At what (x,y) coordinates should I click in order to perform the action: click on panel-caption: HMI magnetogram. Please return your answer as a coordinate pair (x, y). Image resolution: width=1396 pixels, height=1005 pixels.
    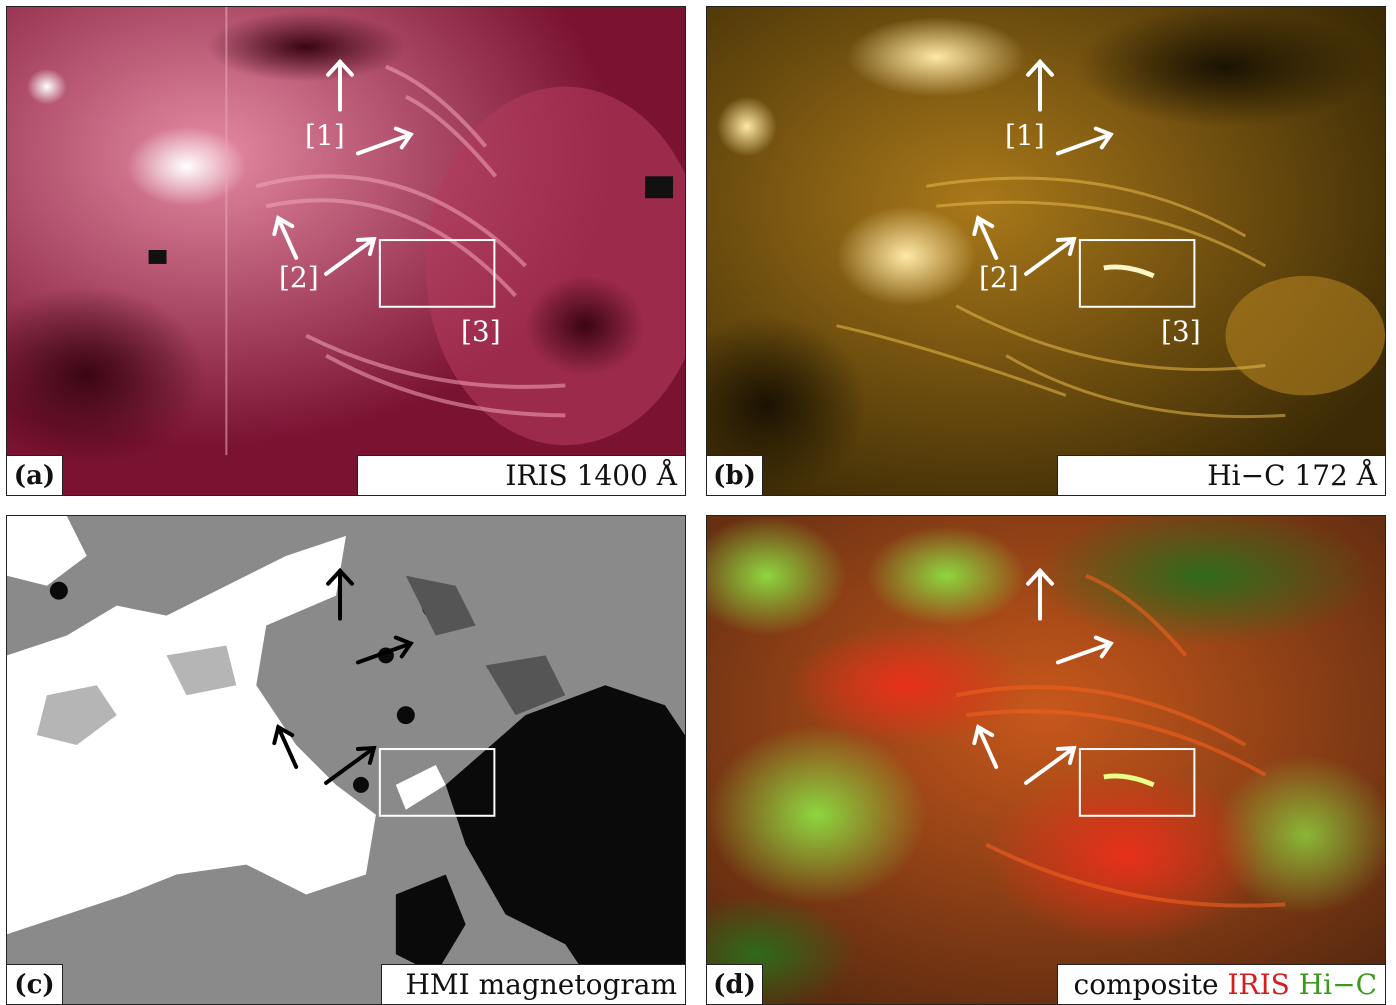
    Looking at the image, I should click on (533, 984).